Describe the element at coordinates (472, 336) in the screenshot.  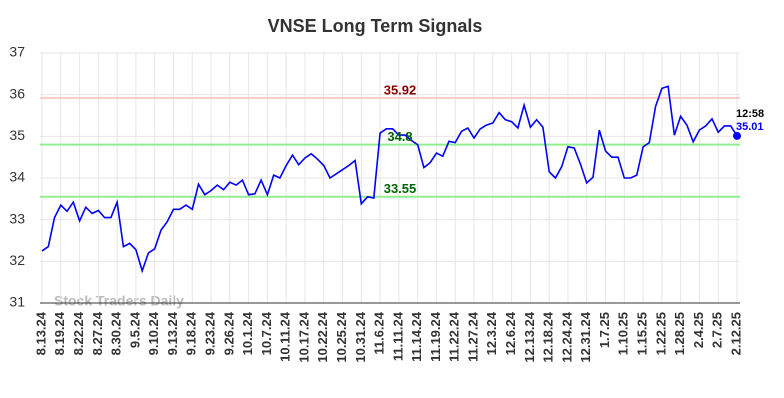
I see `x-tick-label: 11.27.24` at that location.